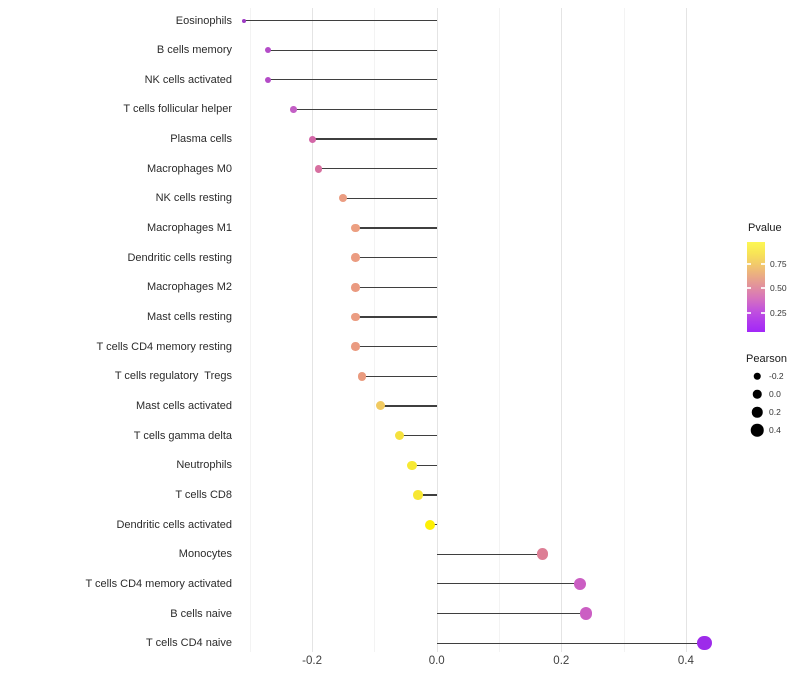  What do you see at coordinates (775, 412) in the screenshot?
I see `pearson-size-label: 0.2` at bounding box center [775, 412].